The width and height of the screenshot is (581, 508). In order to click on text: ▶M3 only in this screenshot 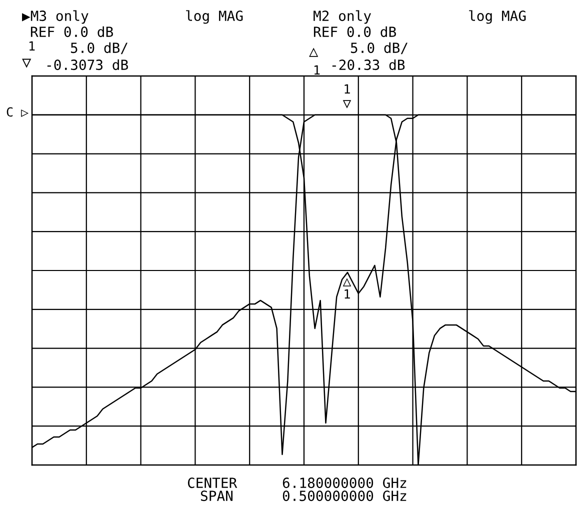, I will do `click(55, 17)`.